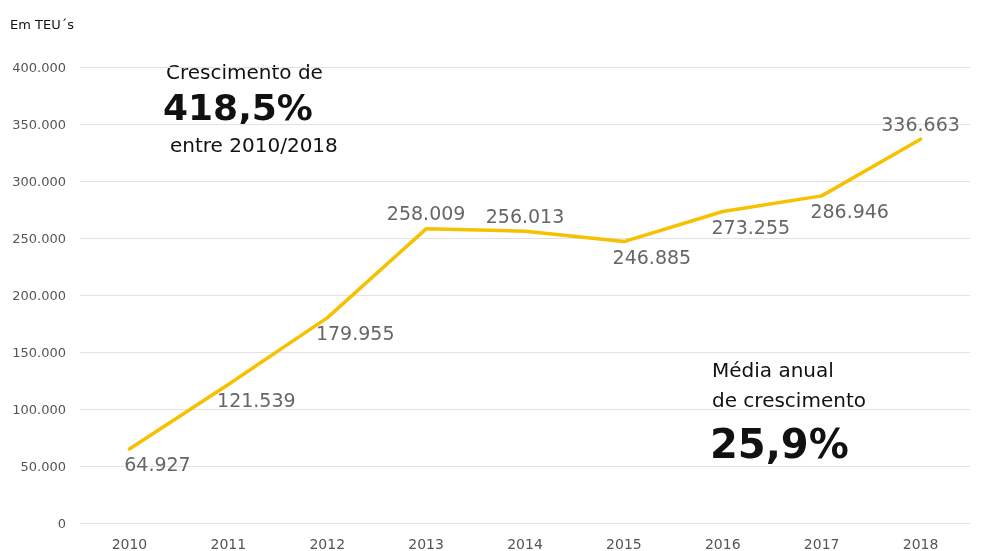  I want to click on y-tick-label: 50.000, so click(43, 466).